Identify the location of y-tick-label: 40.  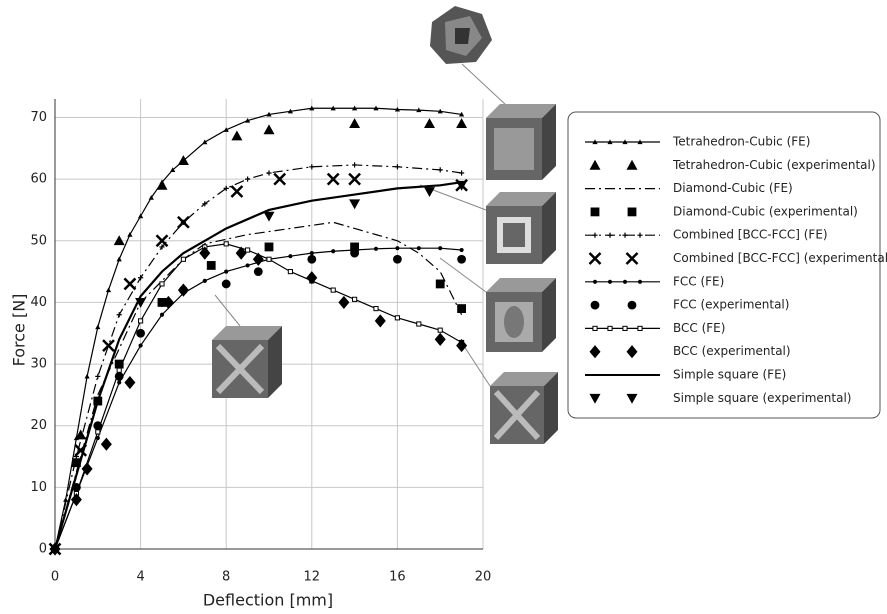
(38, 302).